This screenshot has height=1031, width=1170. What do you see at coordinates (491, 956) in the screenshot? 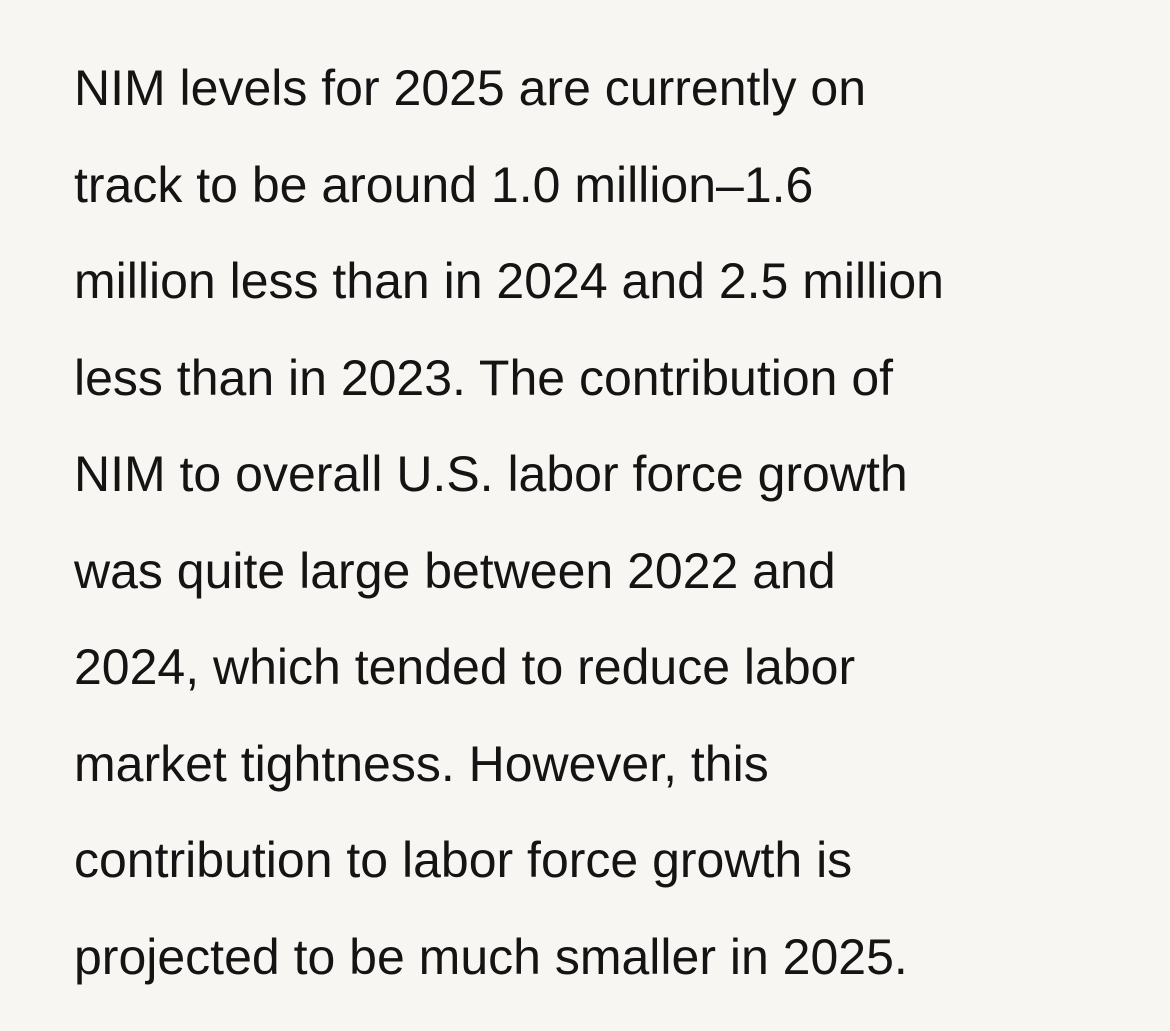
I see `paragraph-line-10: projected to be much smaller in 2025.` at bounding box center [491, 956].